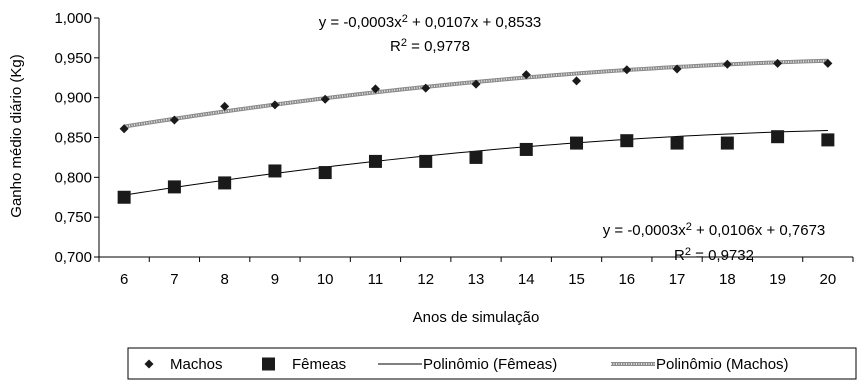 The height and width of the screenshot is (382, 864). I want to click on y-tick-label: 0,850, so click(73, 138).